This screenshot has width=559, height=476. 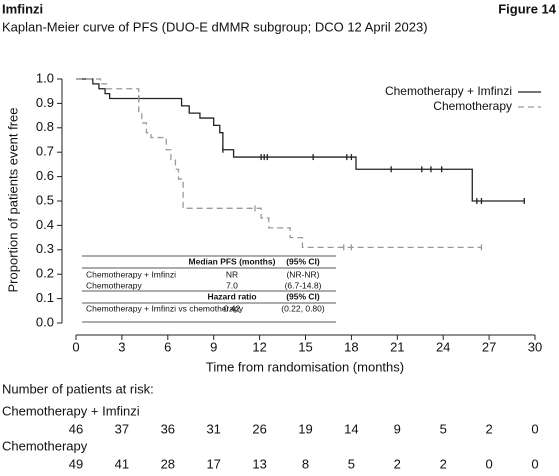 What do you see at coordinates (71, 410) in the screenshot?
I see `risk-group-name: Chemotherapy + Imfinzi` at bounding box center [71, 410].